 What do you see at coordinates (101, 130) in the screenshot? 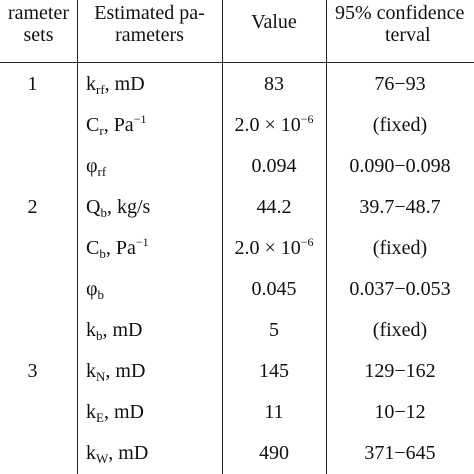
I see `parameter-subscript: r` at bounding box center [101, 130].